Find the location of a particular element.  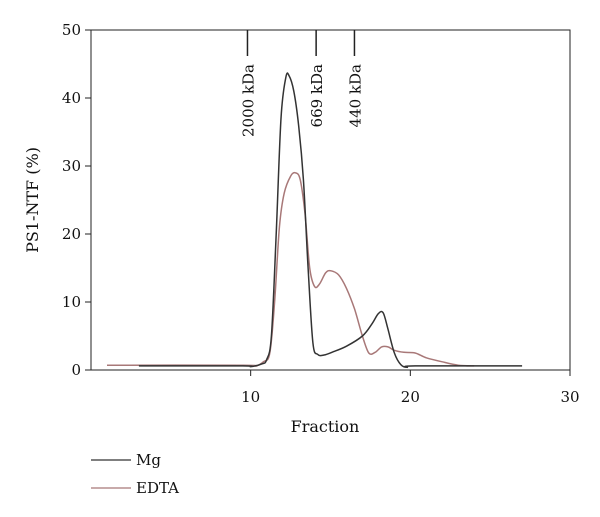

x-tick-label: 10 is located at coordinates (250, 397).